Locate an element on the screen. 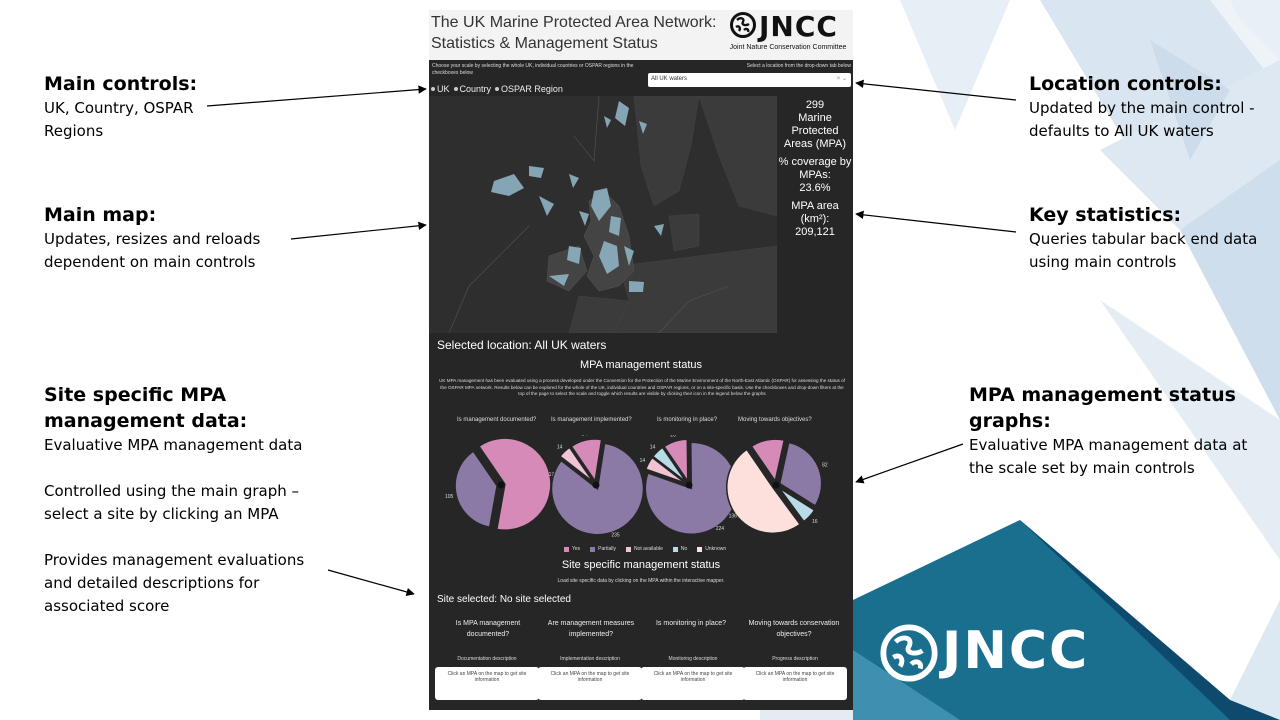 The image size is (1280, 720). site-question: Is monitoring in place? is located at coordinates (691, 623).